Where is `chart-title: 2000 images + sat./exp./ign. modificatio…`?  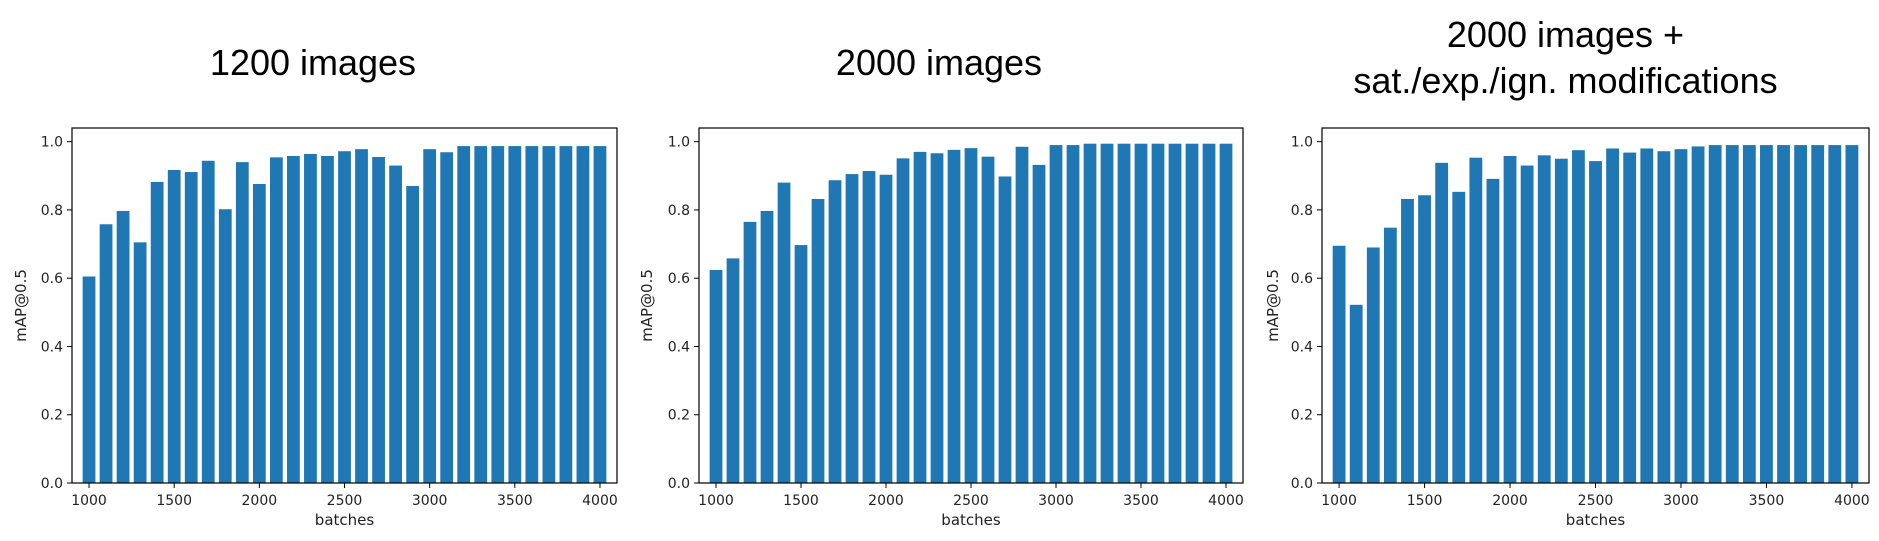
chart-title: 2000 images + sat./exp./ign. modificatio… is located at coordinates (1565, 58).